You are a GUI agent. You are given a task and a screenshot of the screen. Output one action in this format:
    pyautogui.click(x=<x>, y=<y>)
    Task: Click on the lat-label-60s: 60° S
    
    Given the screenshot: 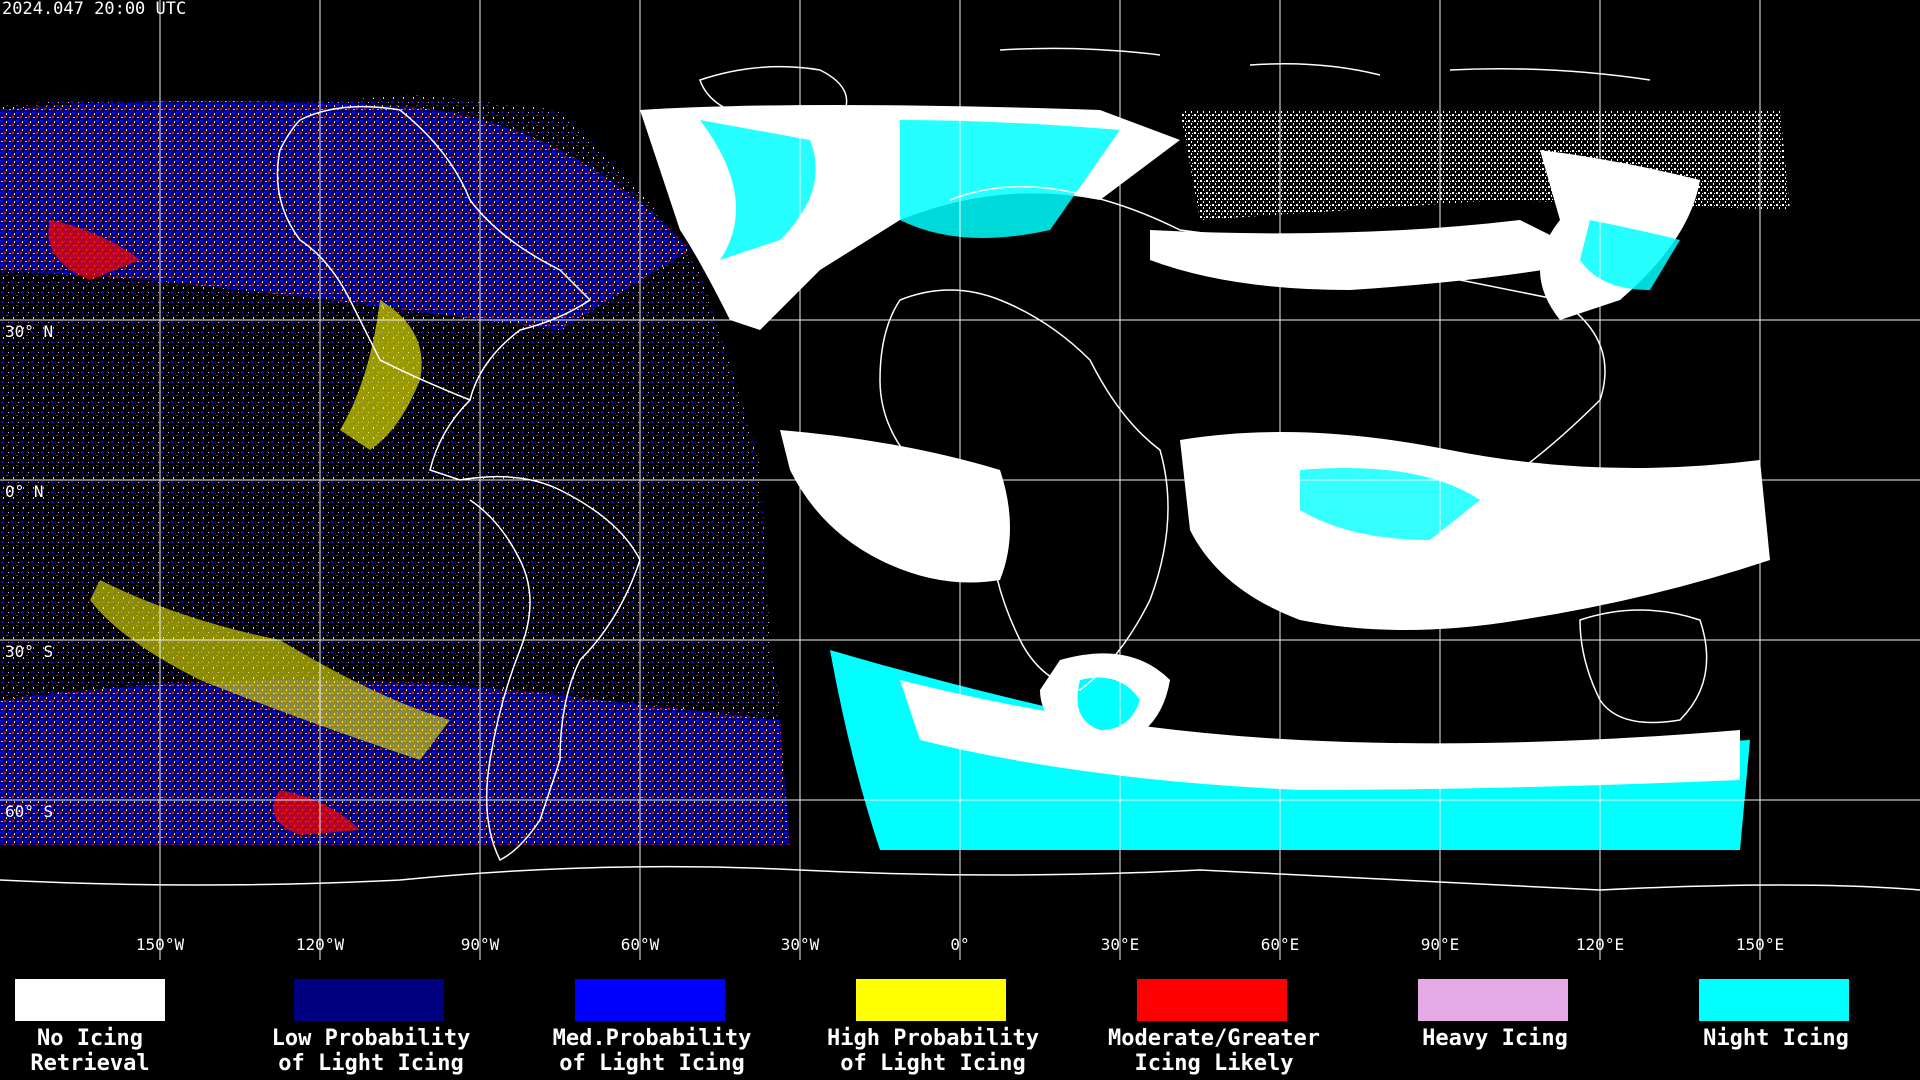 What is the action you would take?
    pyautogui.click(x=29, y=811)
    